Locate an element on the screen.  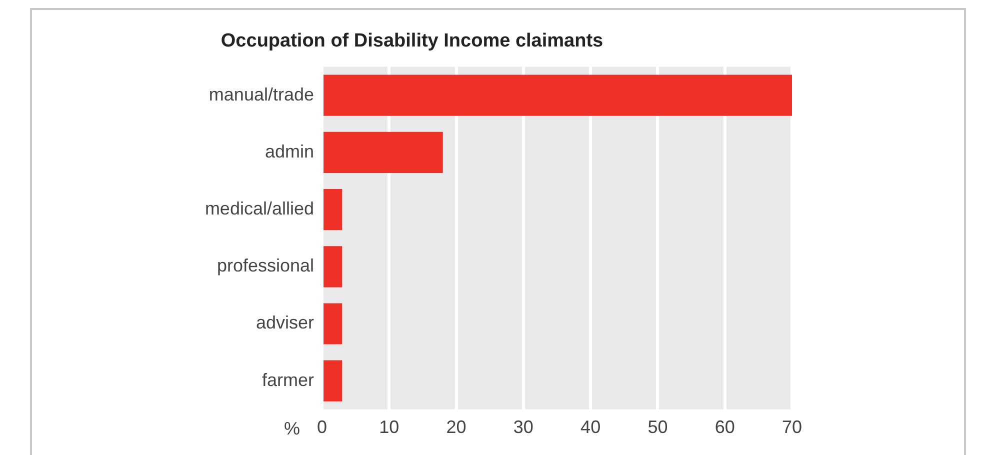
chart-title: Occupation of Disability Income claimants is located at coordinates (412, 41).